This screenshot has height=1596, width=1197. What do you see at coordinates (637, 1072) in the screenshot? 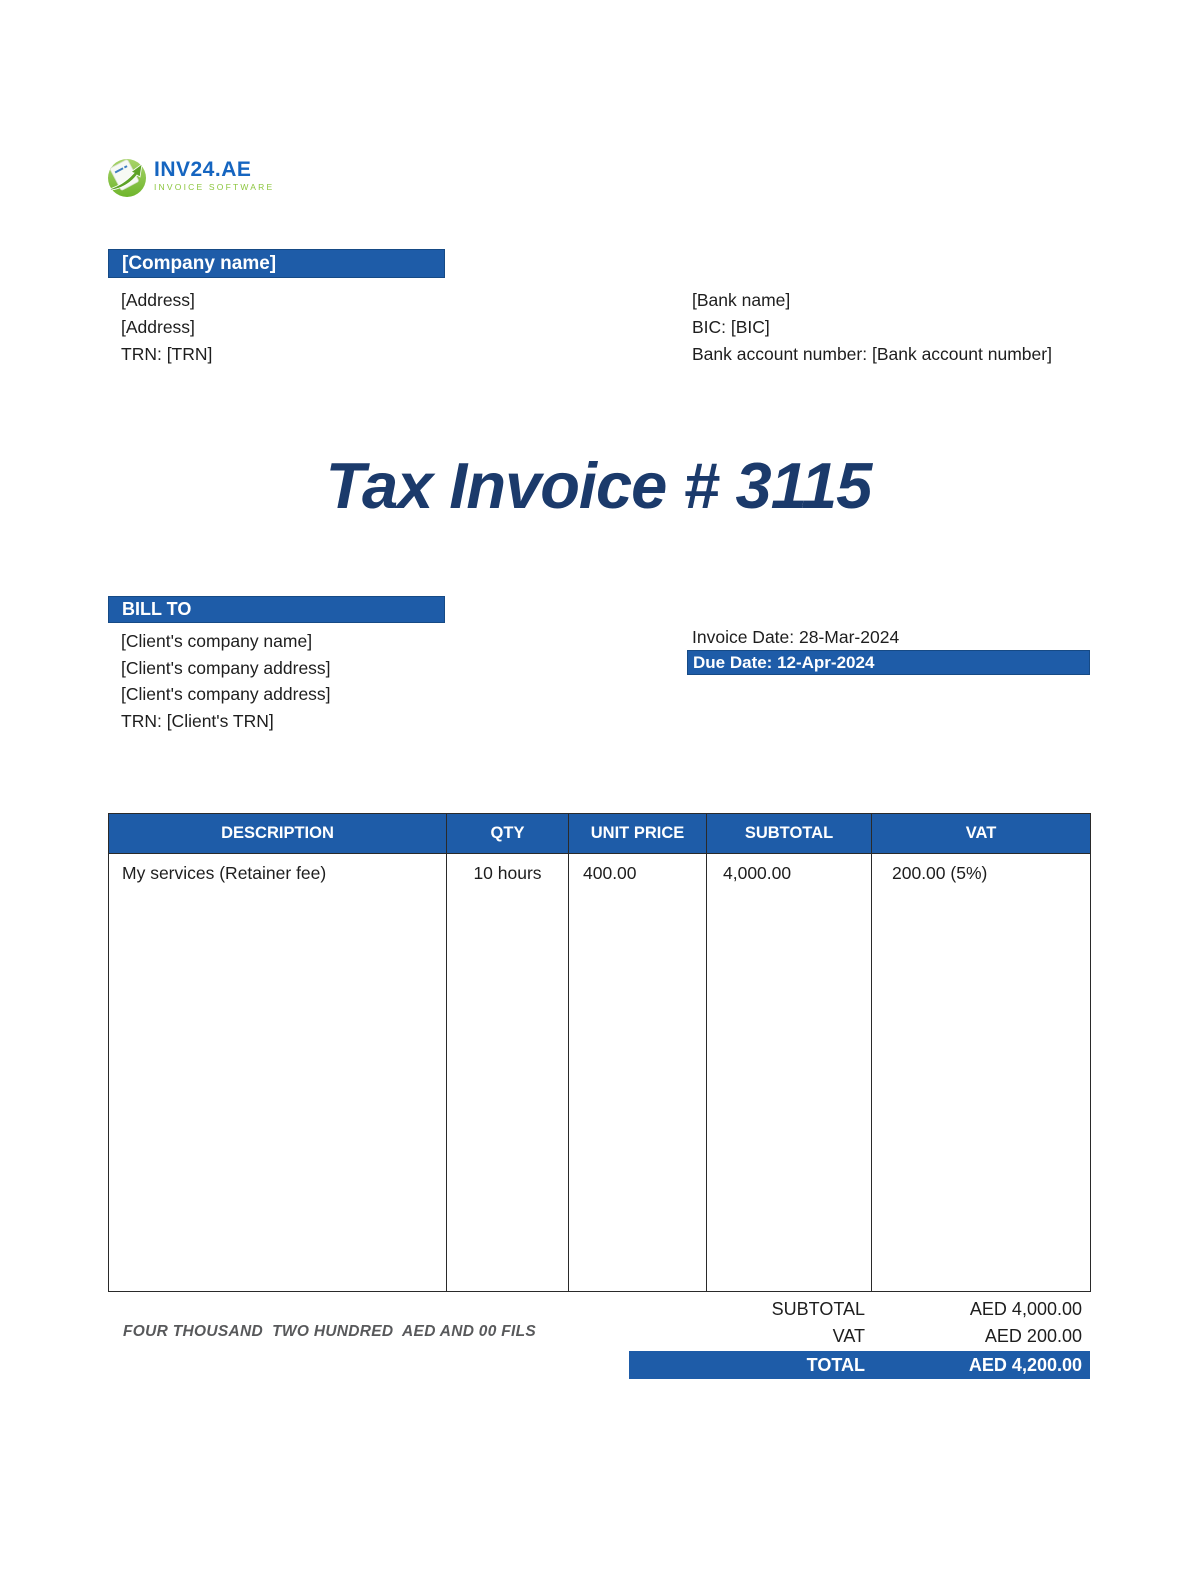
I see `item-unit-price-cell: 400.00` at bounding box center [637, 1072].